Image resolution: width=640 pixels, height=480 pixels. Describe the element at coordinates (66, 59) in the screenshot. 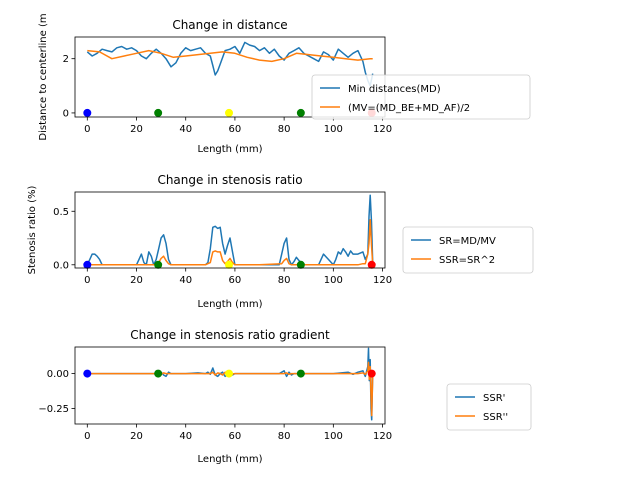

I see `y-tick-label: 2` at that location.